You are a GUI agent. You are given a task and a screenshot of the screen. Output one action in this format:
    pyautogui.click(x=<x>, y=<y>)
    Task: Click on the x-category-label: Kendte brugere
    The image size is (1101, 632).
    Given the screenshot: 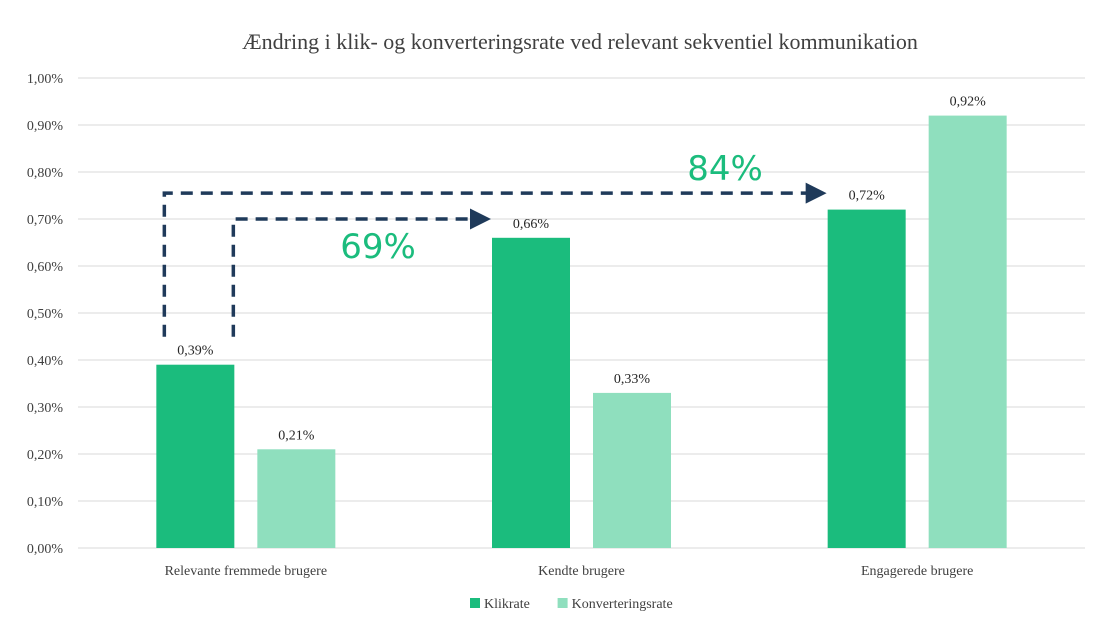 What is the action you would take?
    pyautogui.click(x=581, y=571)
    